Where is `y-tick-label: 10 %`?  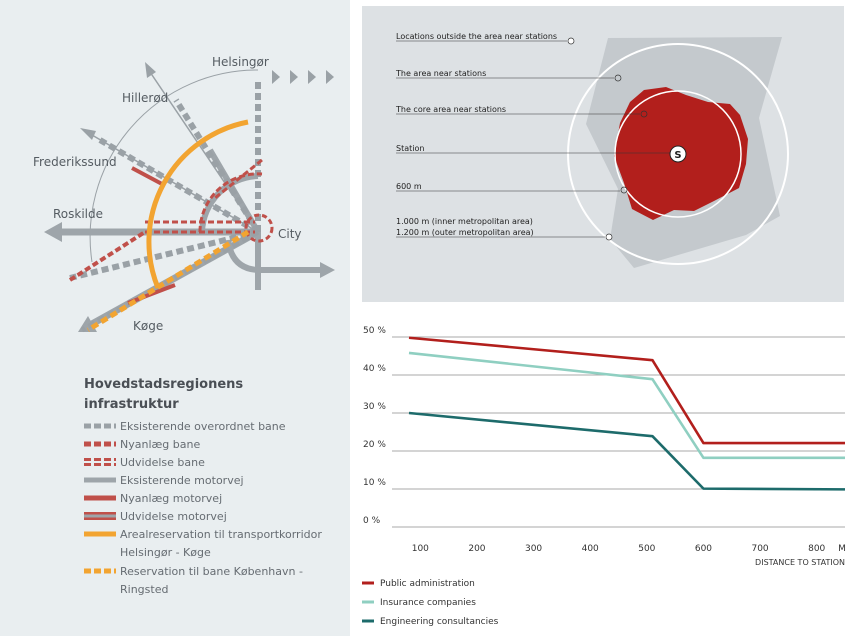 y-tick-label: 10 % is located at coordinates (374, 483).